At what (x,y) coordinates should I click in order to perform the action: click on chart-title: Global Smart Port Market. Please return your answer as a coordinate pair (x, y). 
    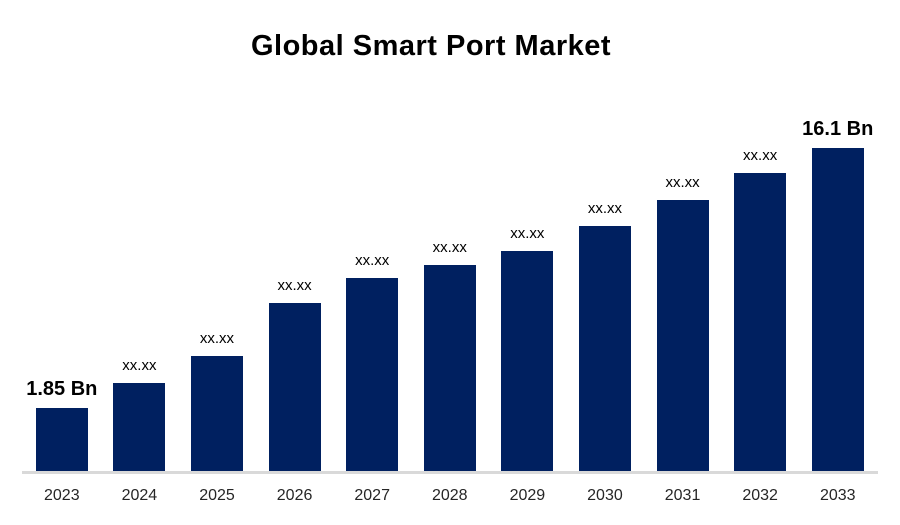
    Looking at the image, I should click on (431, 46).